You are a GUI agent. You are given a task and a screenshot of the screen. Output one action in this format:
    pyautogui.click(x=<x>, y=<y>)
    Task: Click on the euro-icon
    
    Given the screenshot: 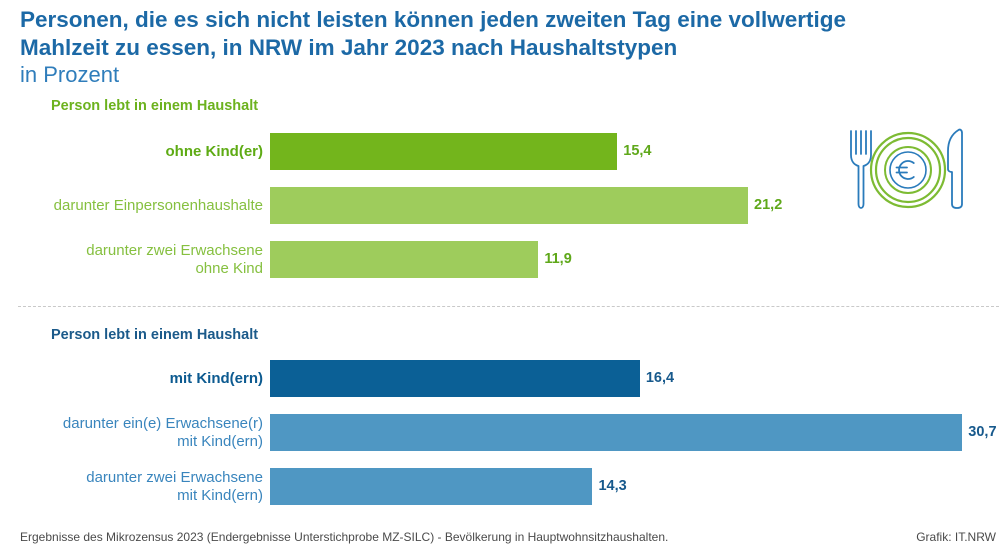 What is the action you would take?
    pyautogui.click(x=905, y=170)
    